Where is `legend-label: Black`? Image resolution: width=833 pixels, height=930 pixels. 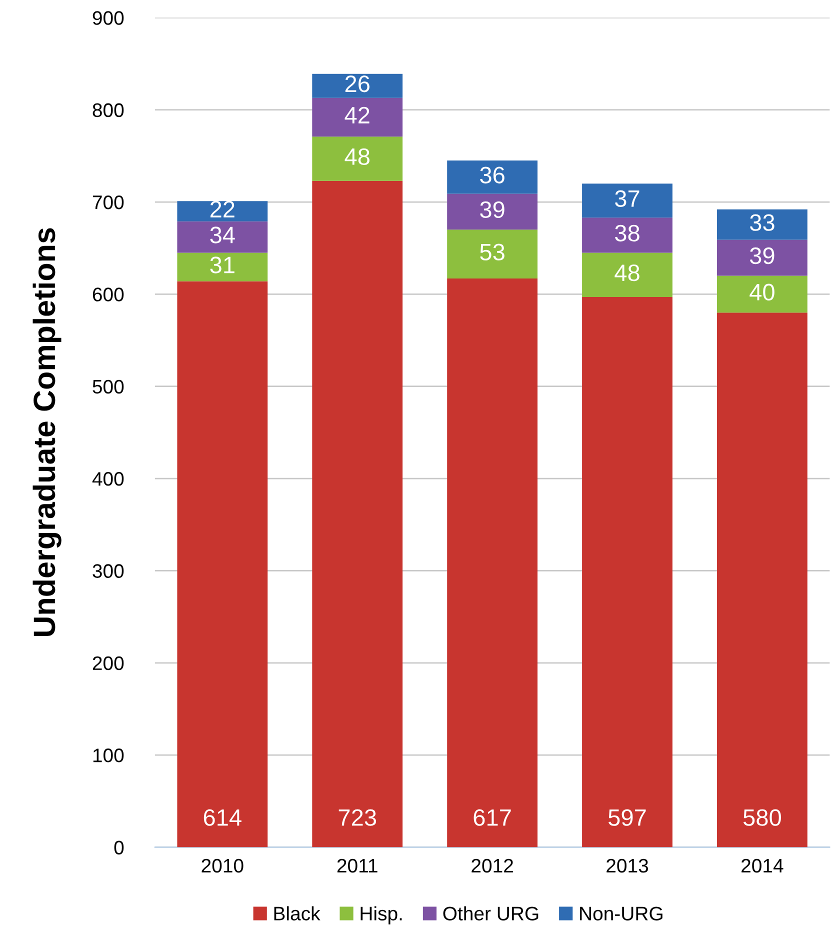 legend-label: Black is located at coordinates (297, 913).